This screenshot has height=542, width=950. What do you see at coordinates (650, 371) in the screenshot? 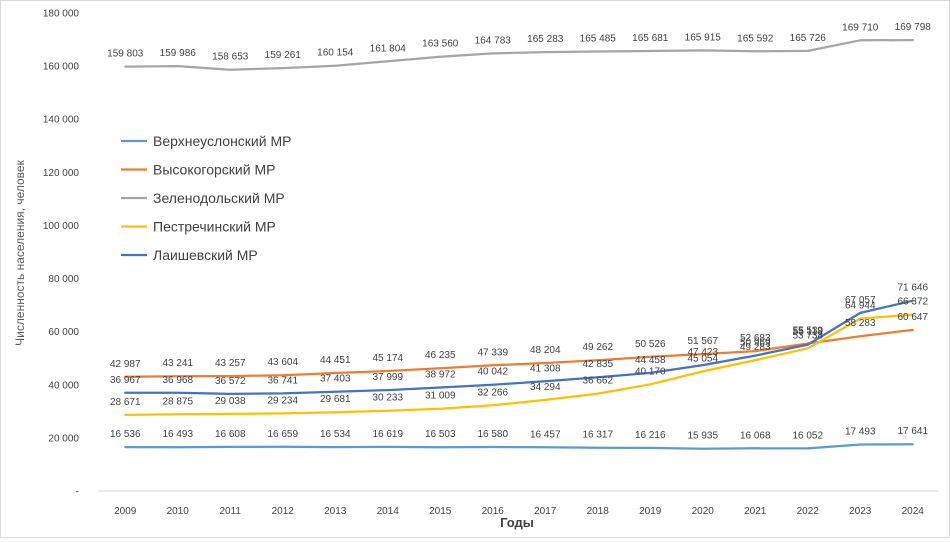
I see `data-label: 40 170` at bounding box center [650, 371].